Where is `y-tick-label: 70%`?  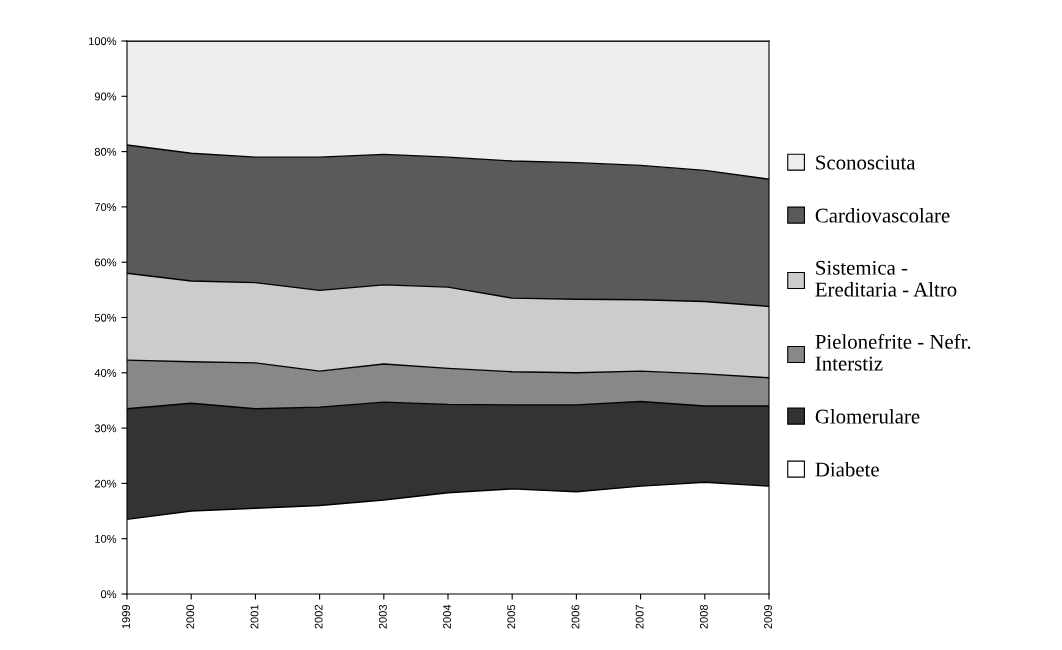
y-tick-label: 70% is located at coordinates (105, 207).